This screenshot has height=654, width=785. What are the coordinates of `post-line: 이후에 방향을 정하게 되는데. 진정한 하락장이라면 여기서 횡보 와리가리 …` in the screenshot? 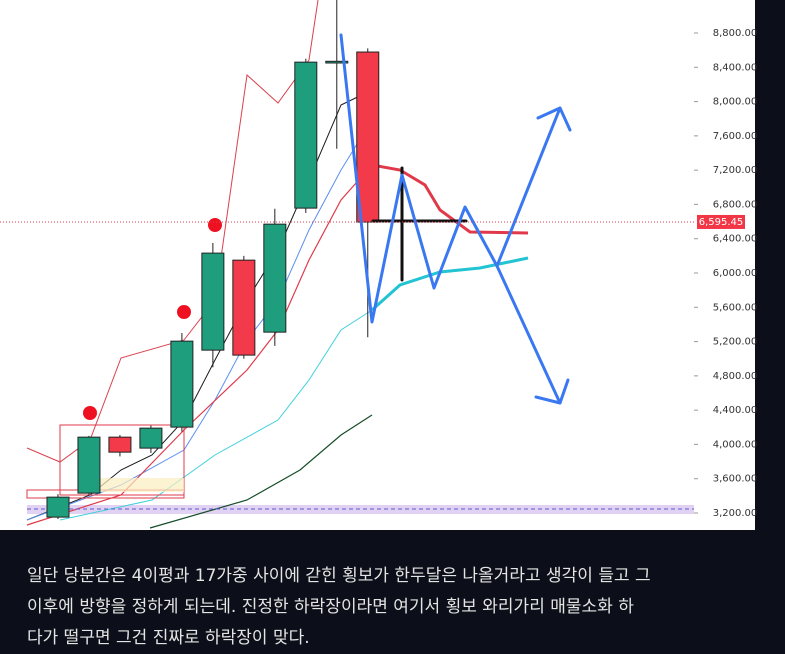 It's located at (330, 607).